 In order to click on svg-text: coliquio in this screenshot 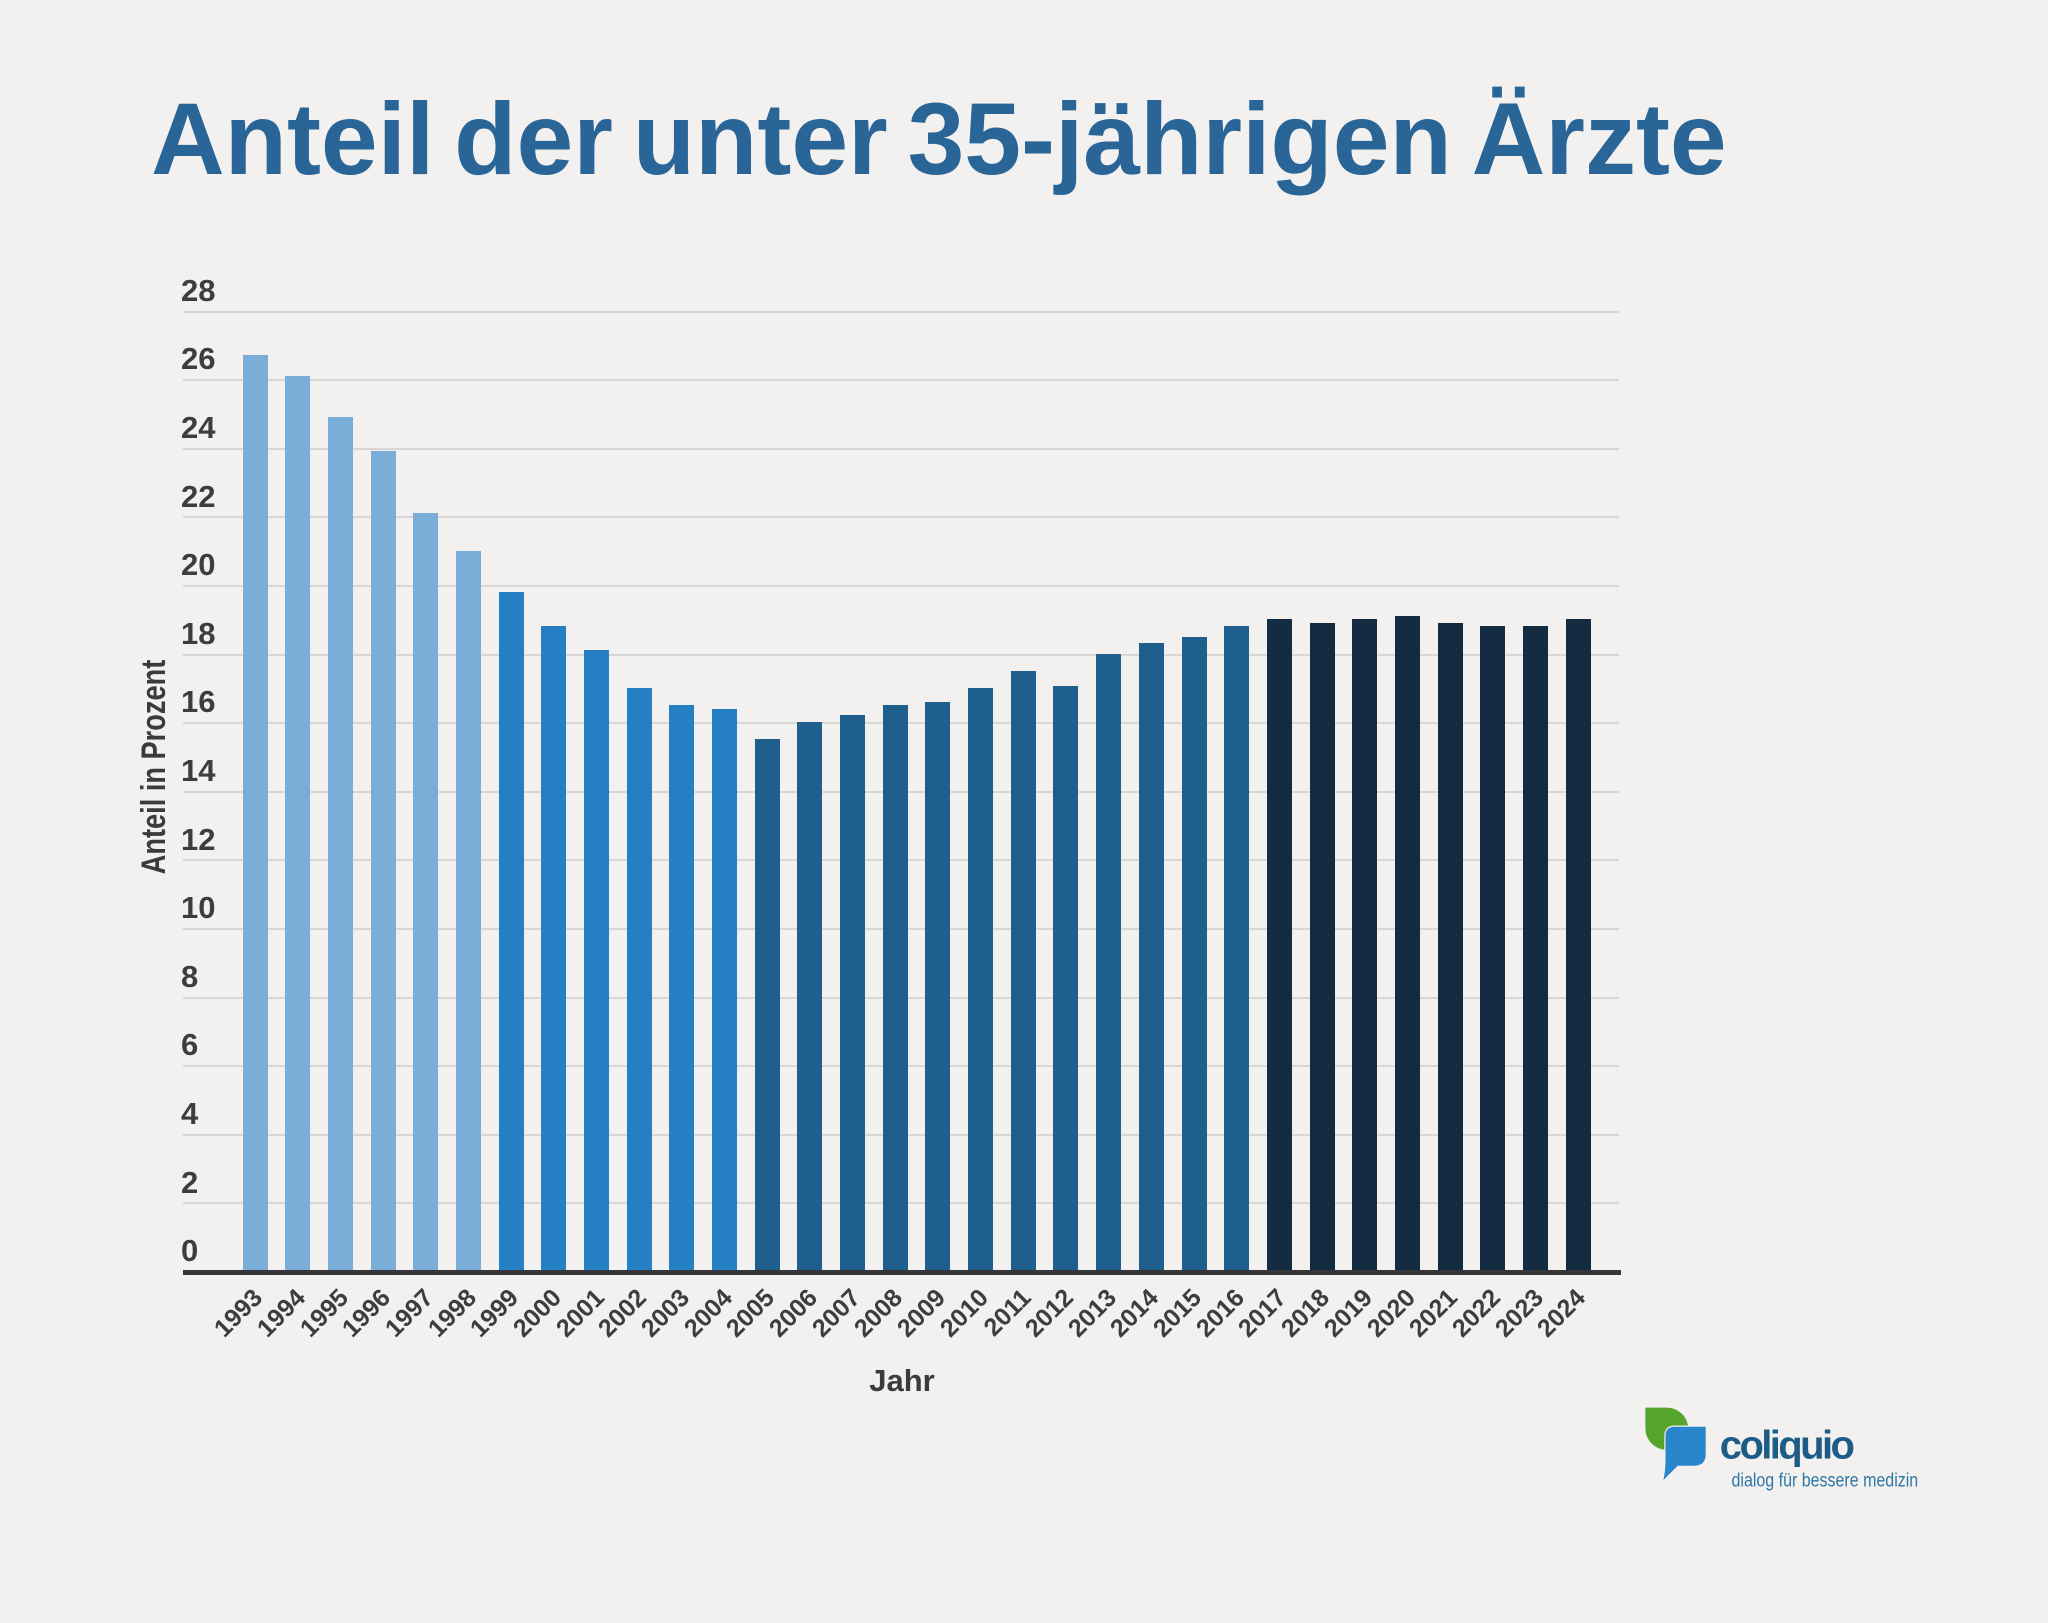, I will do `click(1787, 1446)`.